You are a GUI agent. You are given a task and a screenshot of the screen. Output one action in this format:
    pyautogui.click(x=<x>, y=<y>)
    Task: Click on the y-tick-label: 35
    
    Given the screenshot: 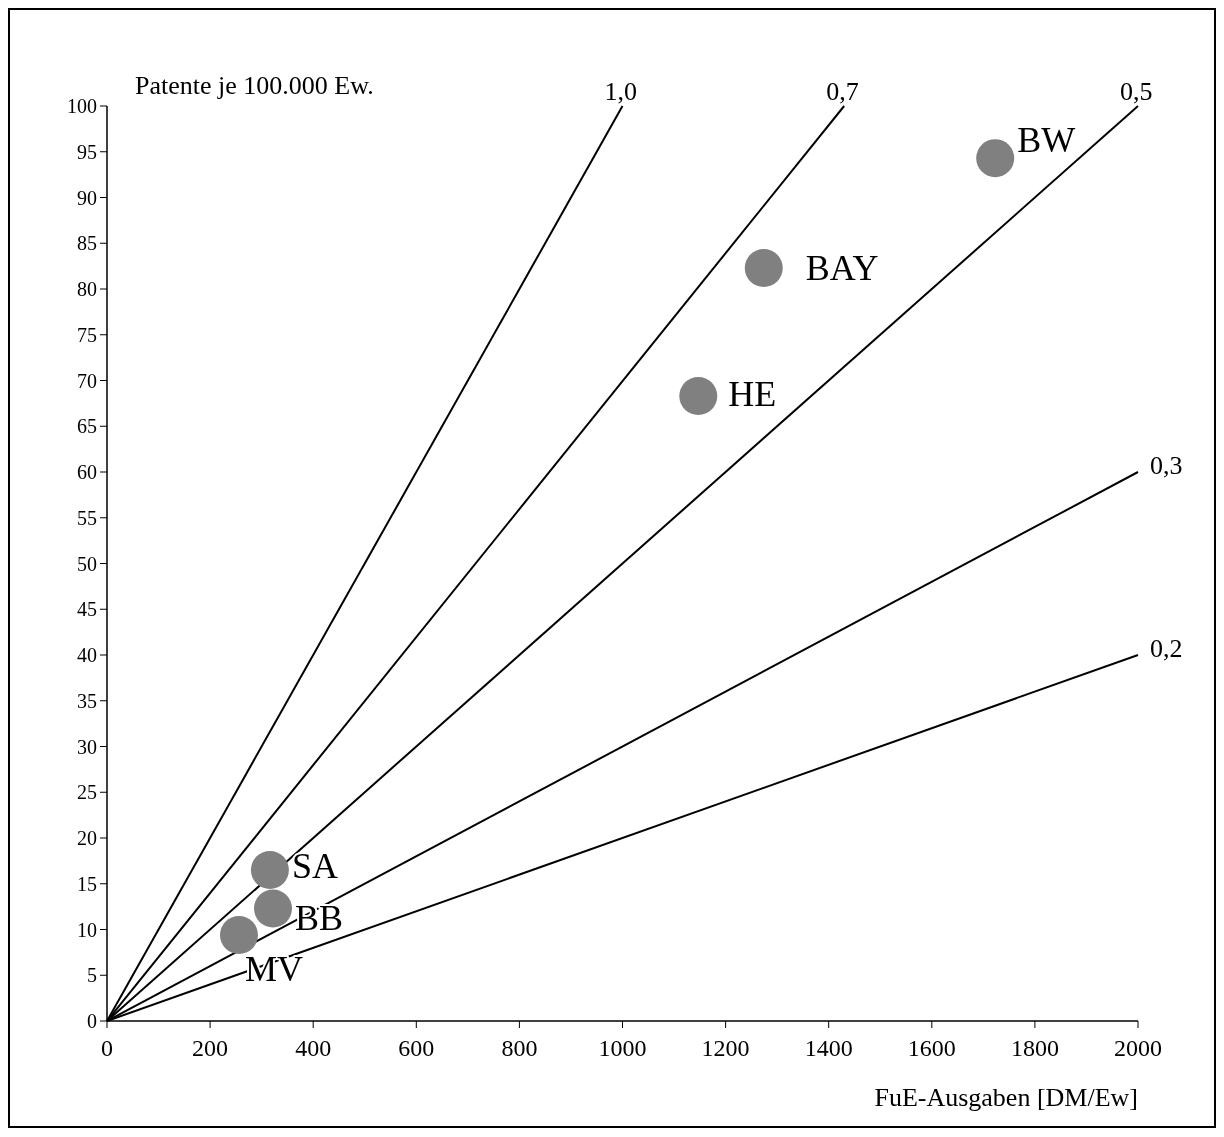 What is the action you would take?
    pyautogui.click(x=87, y=700)
    